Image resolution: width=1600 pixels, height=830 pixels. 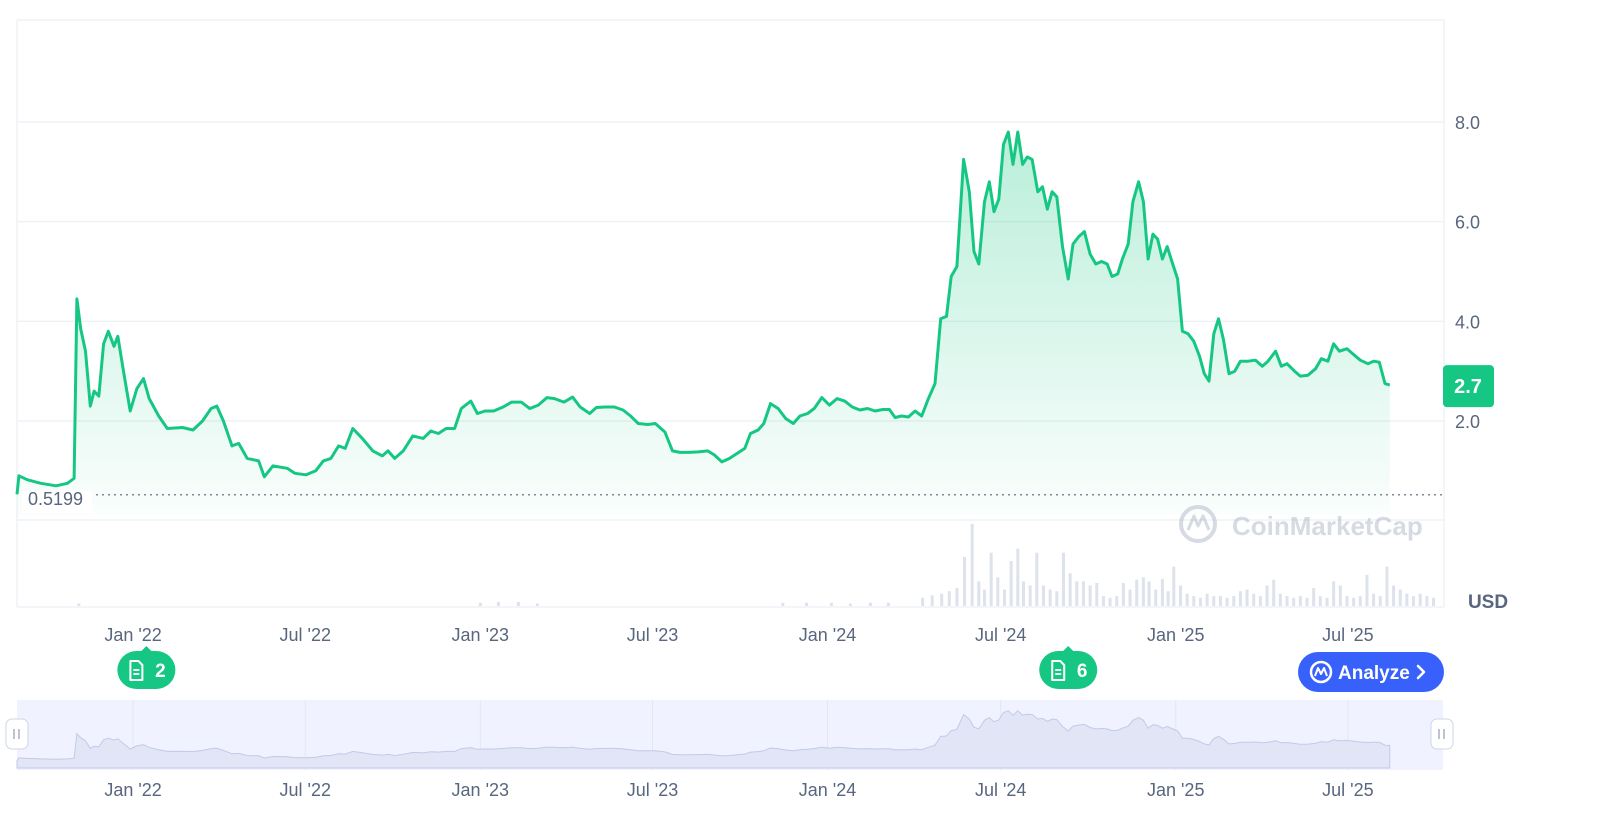 What do you see at coordinates (1082, 671) in the screenshot?
I see `event-count: 6` at bounding box center [1082, 671].